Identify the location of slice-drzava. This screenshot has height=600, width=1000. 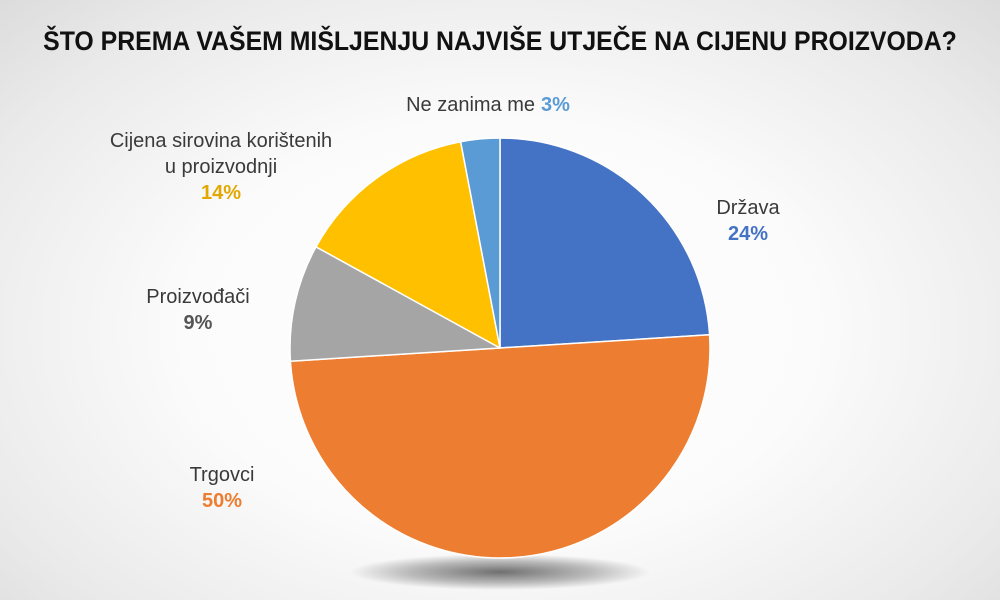
(605, 243).